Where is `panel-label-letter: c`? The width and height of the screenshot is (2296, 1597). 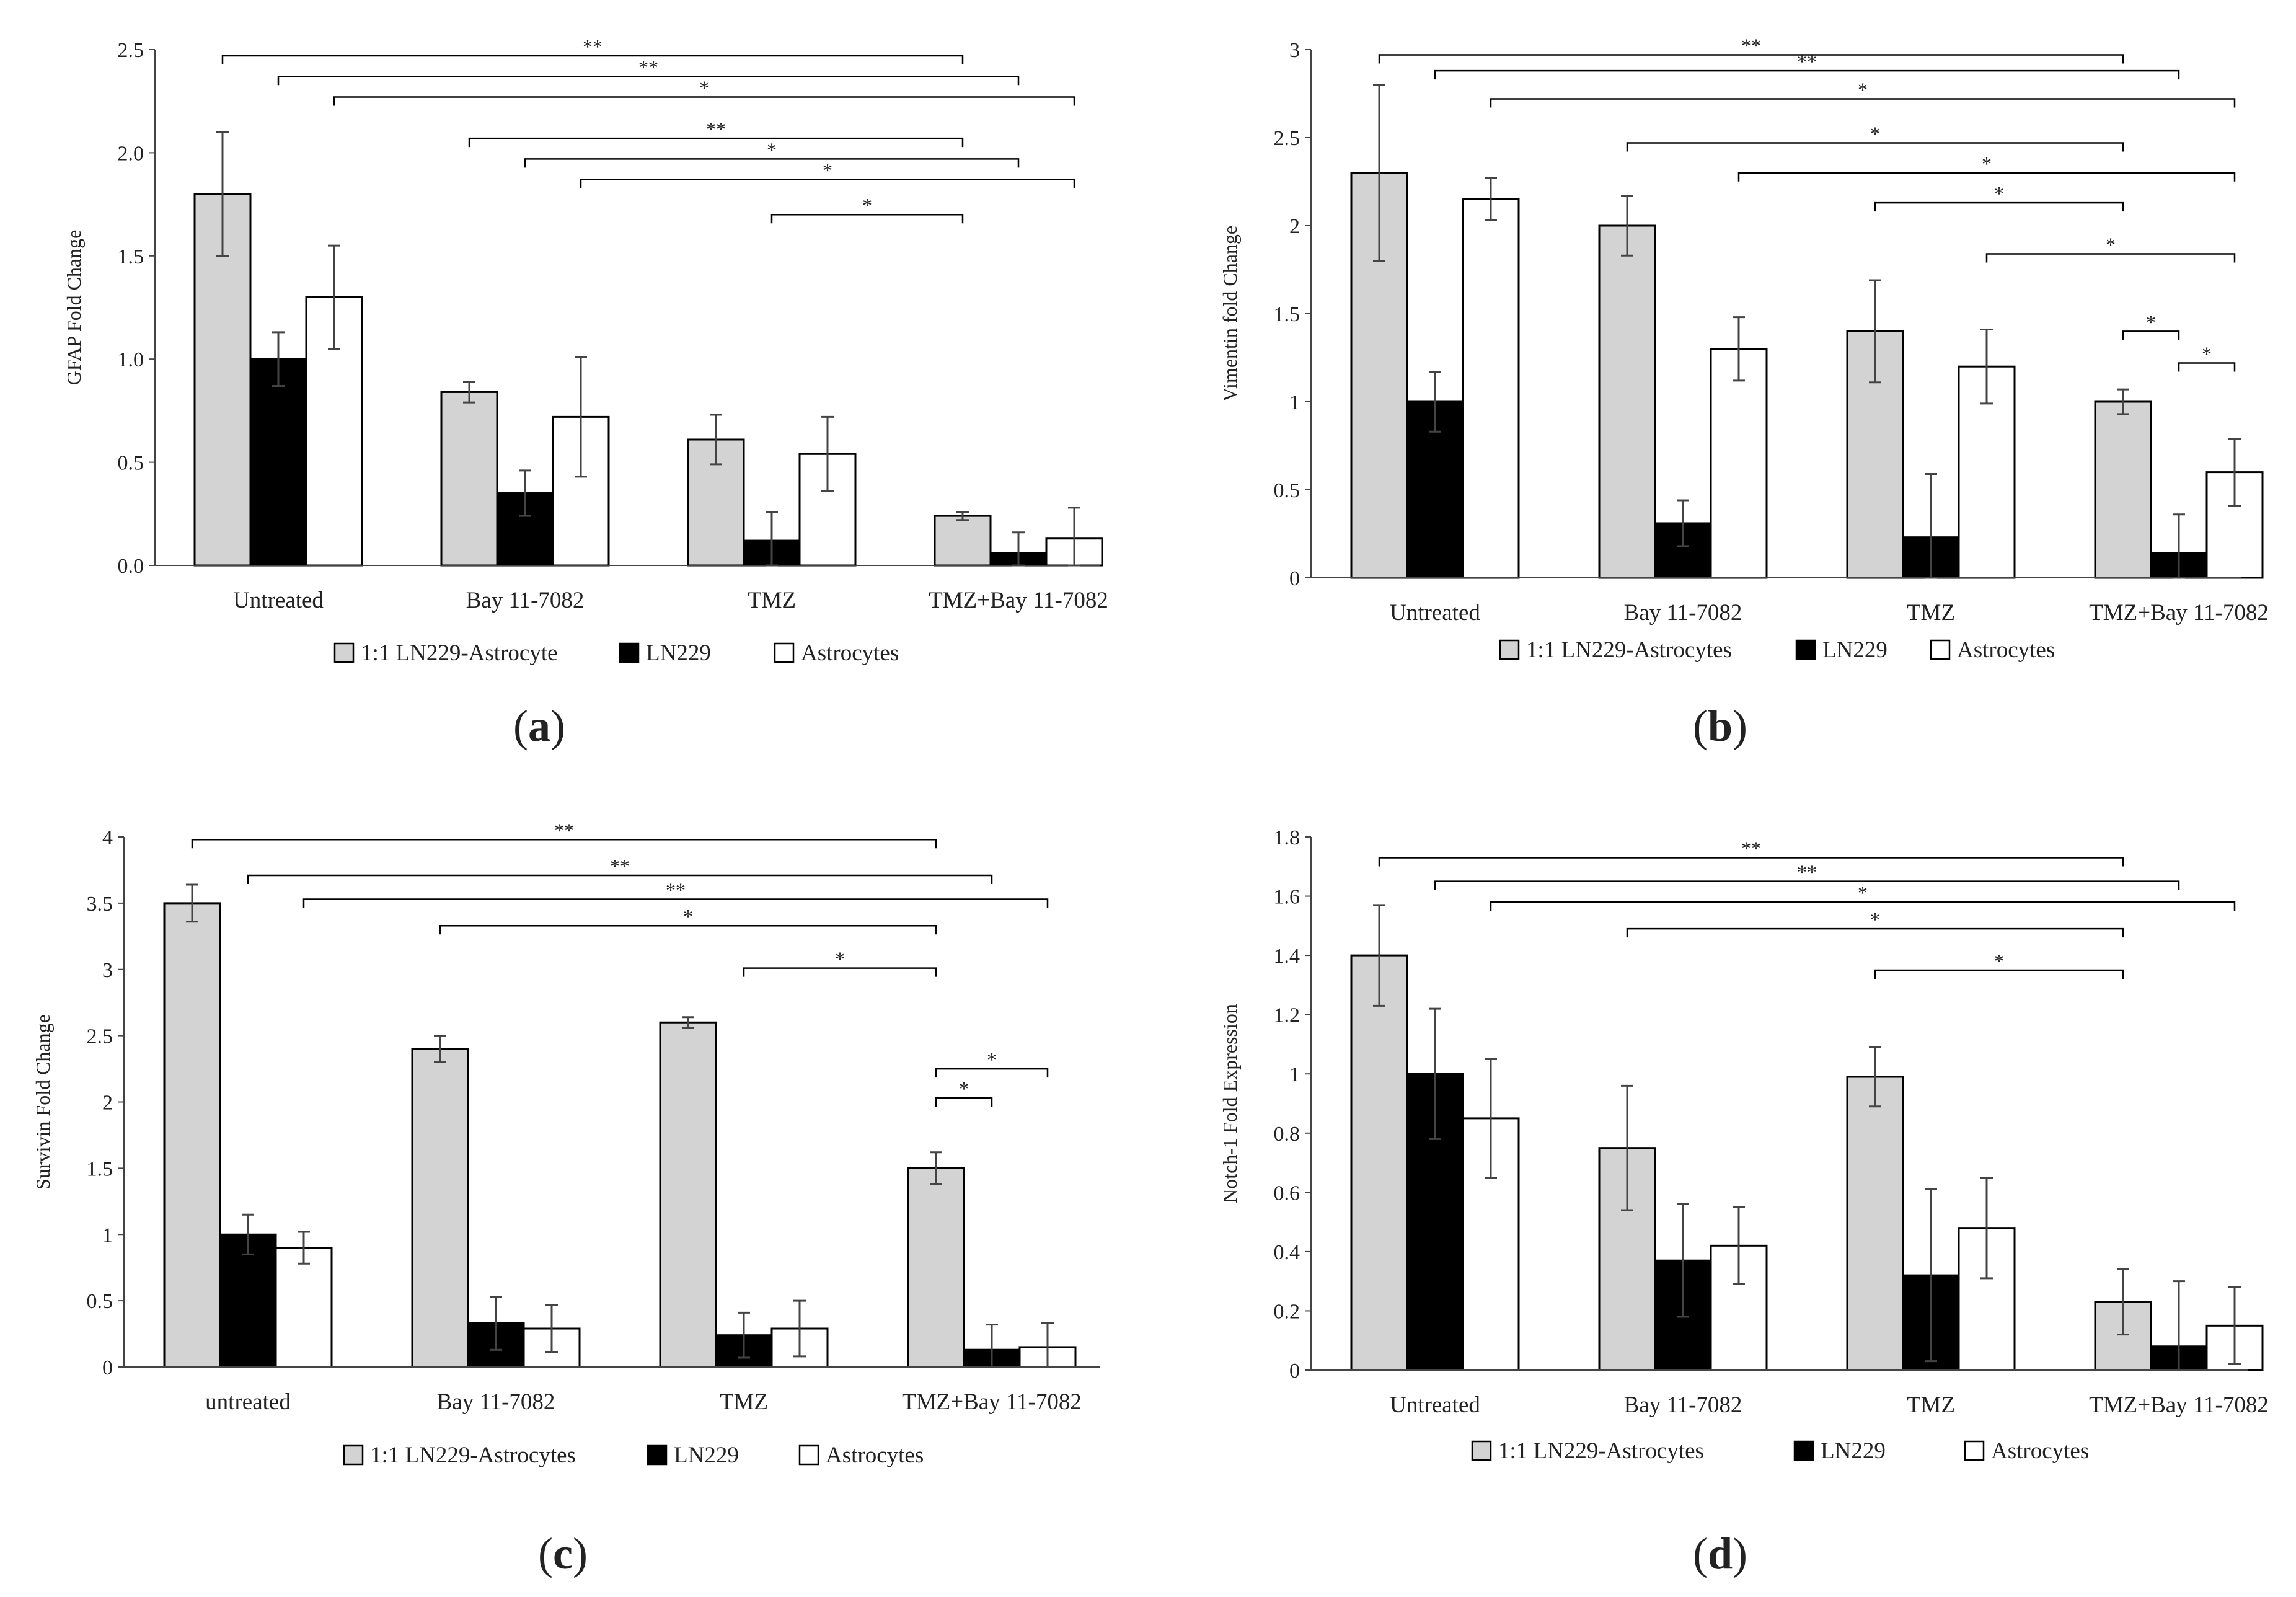
panel-label-letter: c is located at coordinates (563, 1553).